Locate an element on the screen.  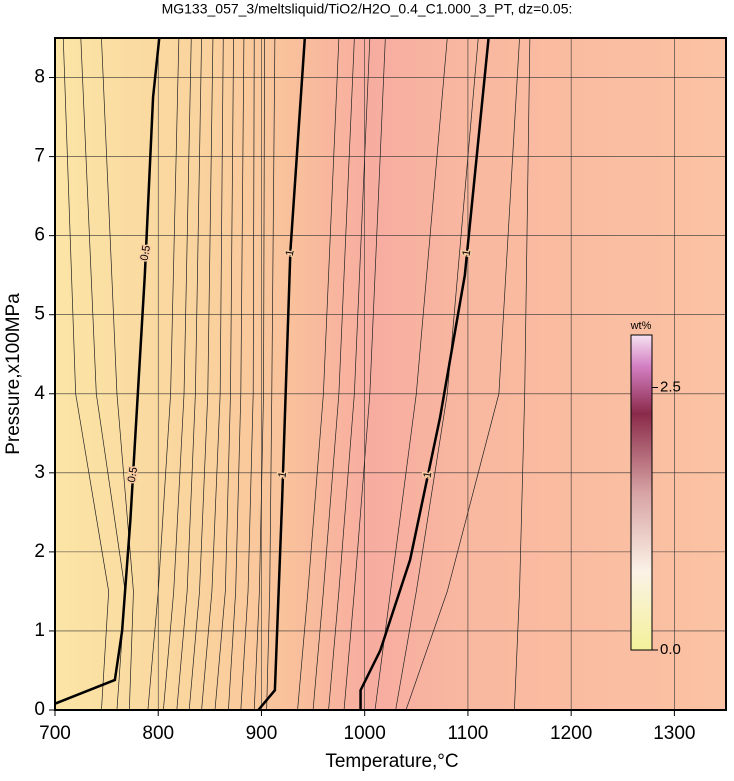
y-tick-label: 1 is located at coordinates (39, 630).